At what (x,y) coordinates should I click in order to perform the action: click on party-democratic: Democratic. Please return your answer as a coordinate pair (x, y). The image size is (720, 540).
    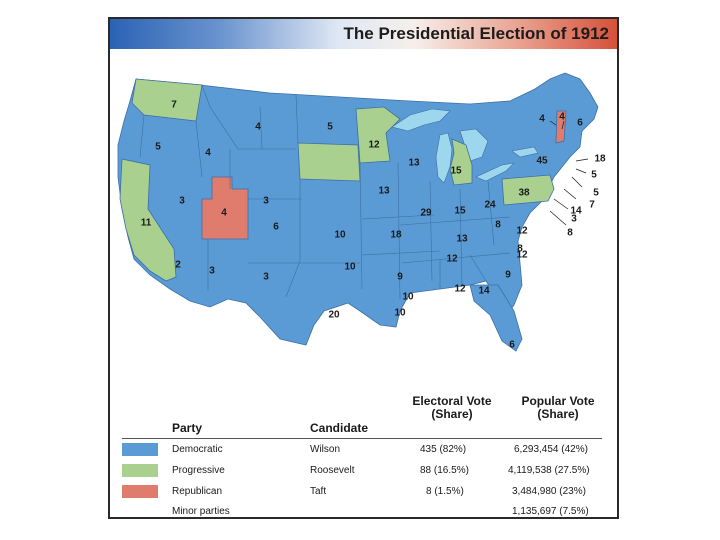
    Looking at the image, I should click on (197, 449).